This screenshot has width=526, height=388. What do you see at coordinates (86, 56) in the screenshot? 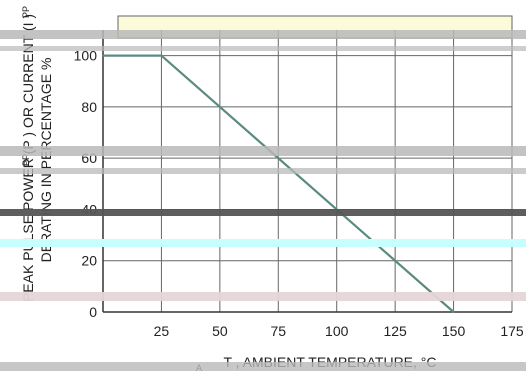
I see `y-tick-label-100: 100` at bounding box center [86, 56].